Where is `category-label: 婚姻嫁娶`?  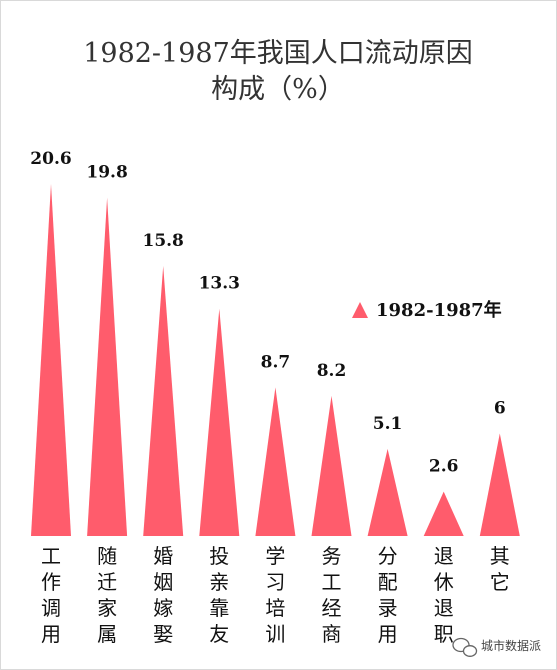 category-label: 婚姻嫁娶 is located at coordinates (163, 595).